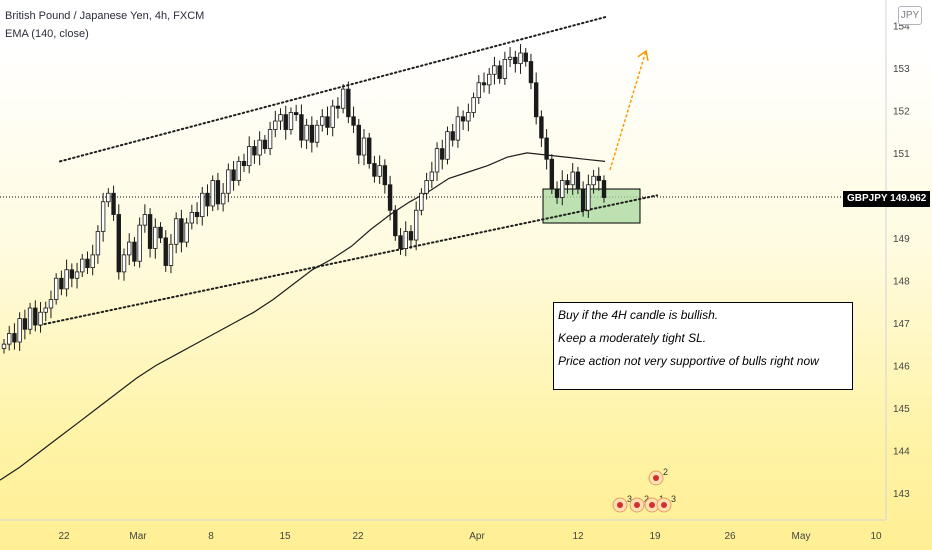 The height and width of the screenshot is (550, 932). I want to click on y-tick-label: 152, so click(901, 111).